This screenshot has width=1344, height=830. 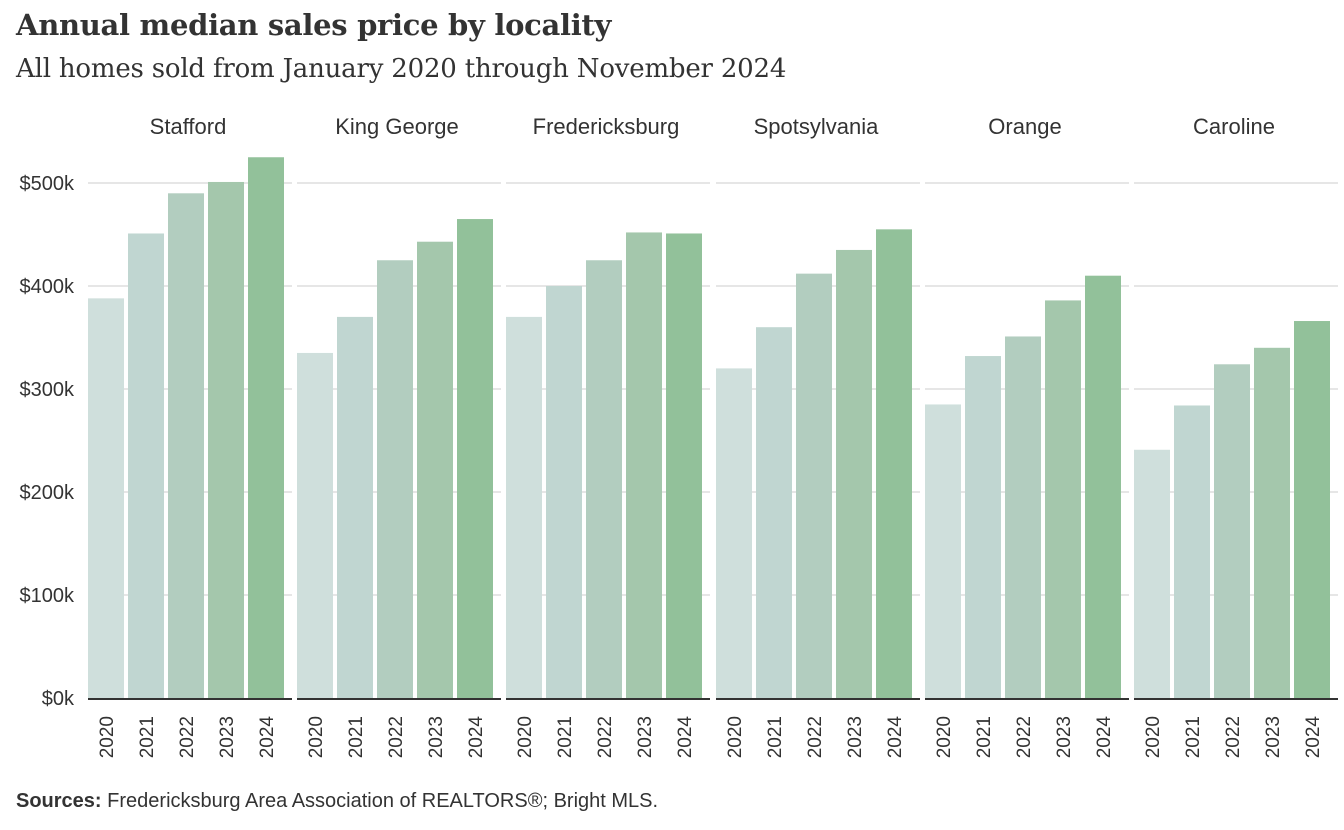 What do you see at coordinates (59, 801) in the screenshot?
I see `sources-label: Sources:` at bounding box center [59, 801].